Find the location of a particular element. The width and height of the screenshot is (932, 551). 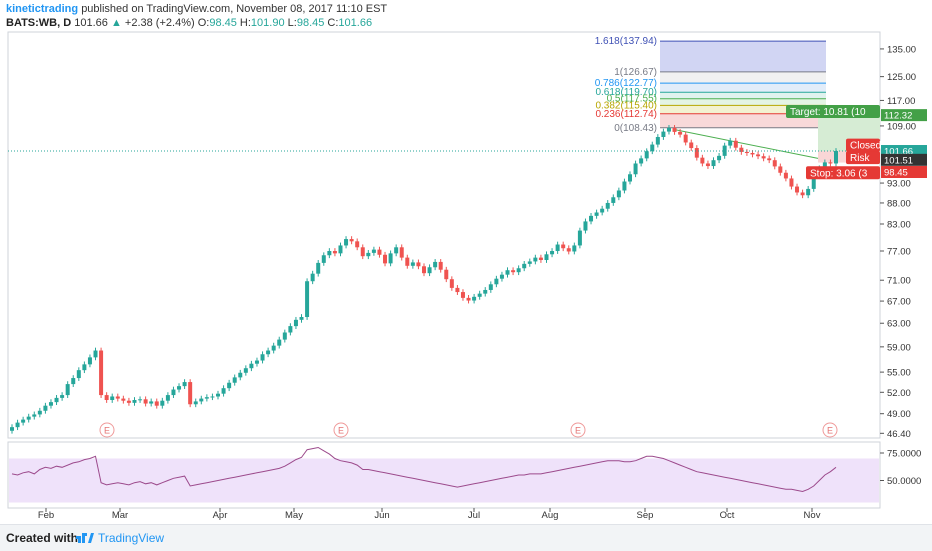

time-tick-label: Jun is located at coordinates (381, 515).